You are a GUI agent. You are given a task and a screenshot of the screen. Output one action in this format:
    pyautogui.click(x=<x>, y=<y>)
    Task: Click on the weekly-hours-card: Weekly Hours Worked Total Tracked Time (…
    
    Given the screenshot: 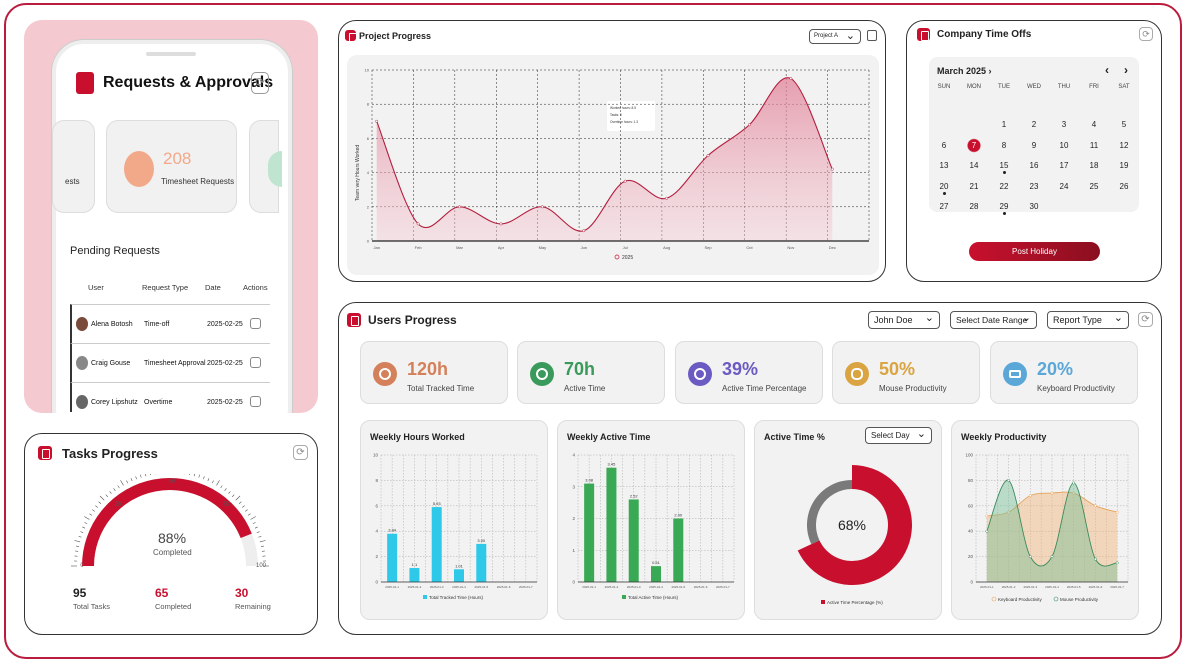 What is the action you would take?
    pyautogui.click(x=454, y=520)
    